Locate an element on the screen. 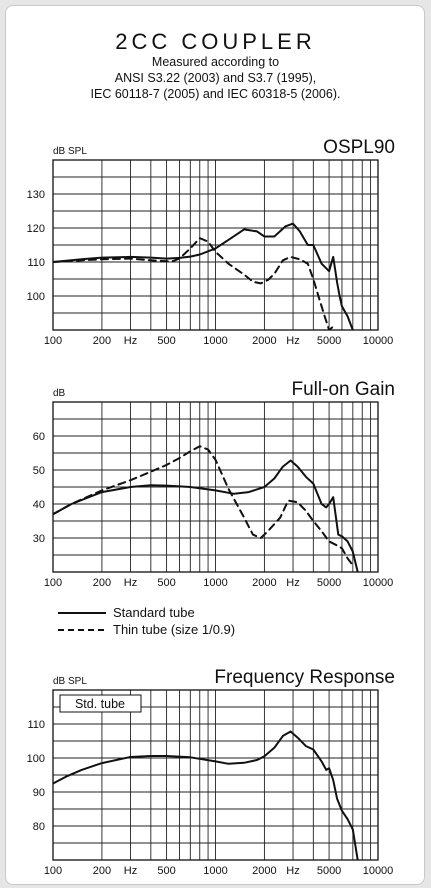 The image size is (431, 888). legend-dashed-label: Thin tube (size 1/0.9) is located at coordinates (174, 629).